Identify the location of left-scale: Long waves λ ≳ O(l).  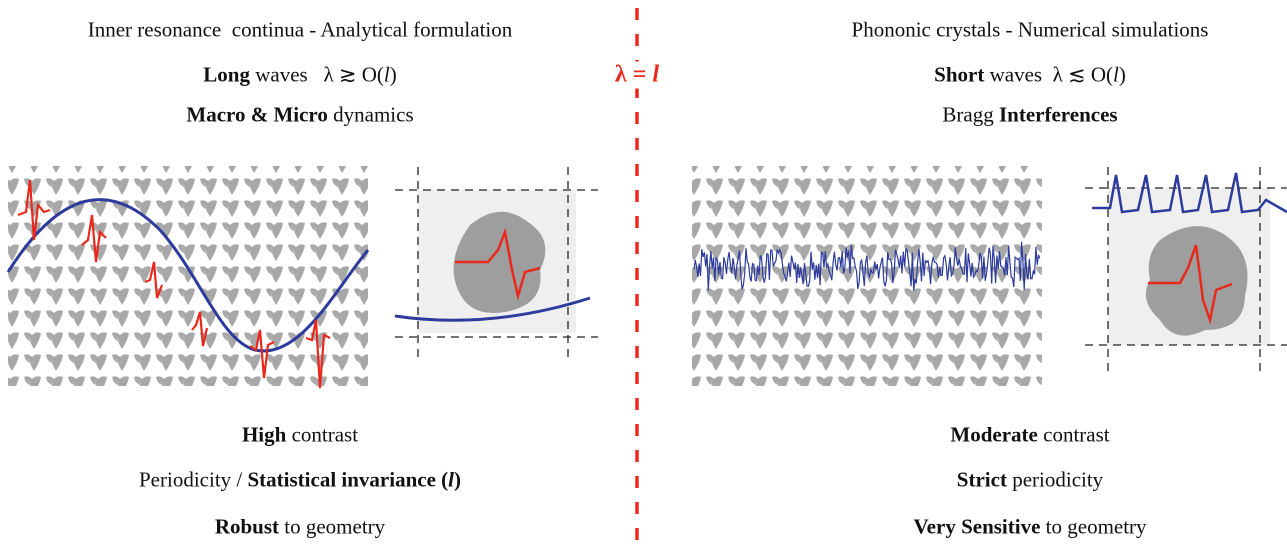
(299, 75).